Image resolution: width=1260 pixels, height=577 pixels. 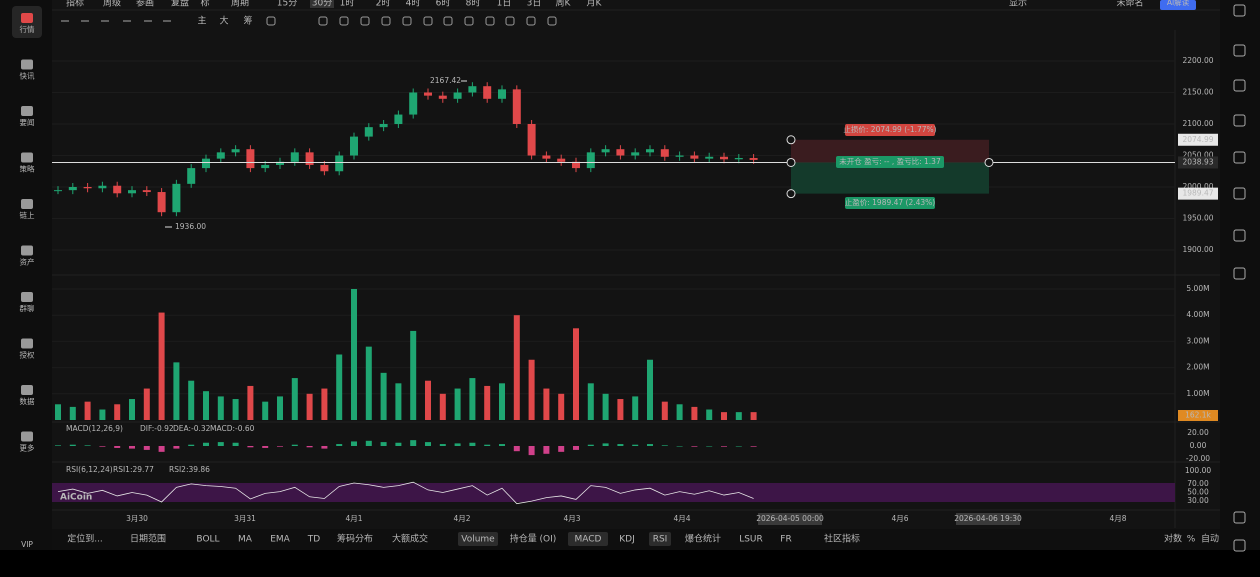 What do you see at coordinates (27, 401) in the screenshot?
I see `nav-item: 数据` at bounding box center [27, 401].